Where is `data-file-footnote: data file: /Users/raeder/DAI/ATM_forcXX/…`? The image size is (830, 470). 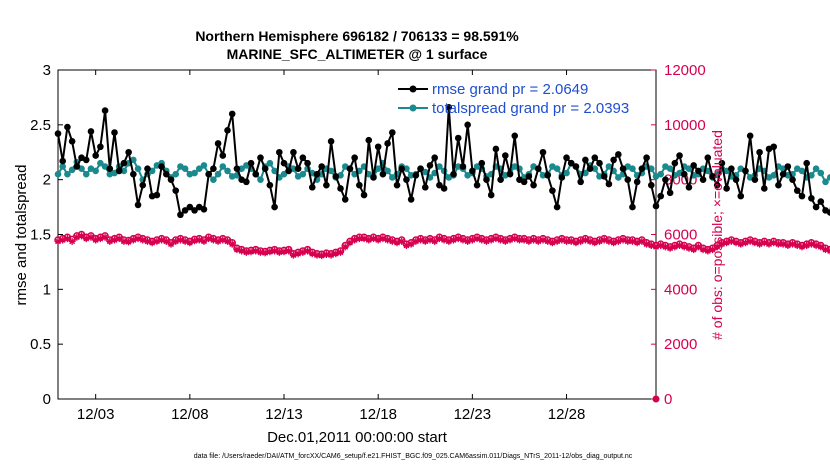
data-file-footnote: data file: /Users/raeder/DAI/ATM_forcXX/… is located at coordinates (413, 456).